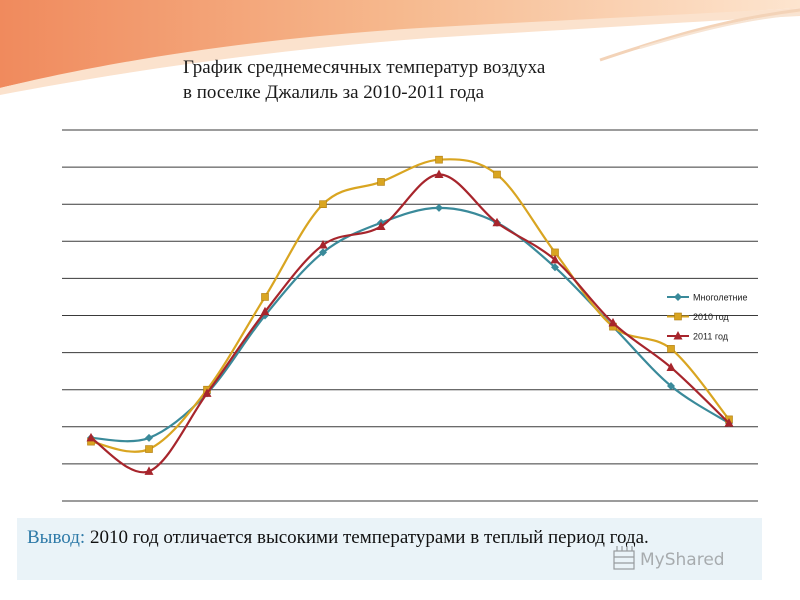 This screenshot has height=600, width=800. Describe the element at coordinates (711, 317) in the screenshot. I see `legend-label: 2010 год` at that location.